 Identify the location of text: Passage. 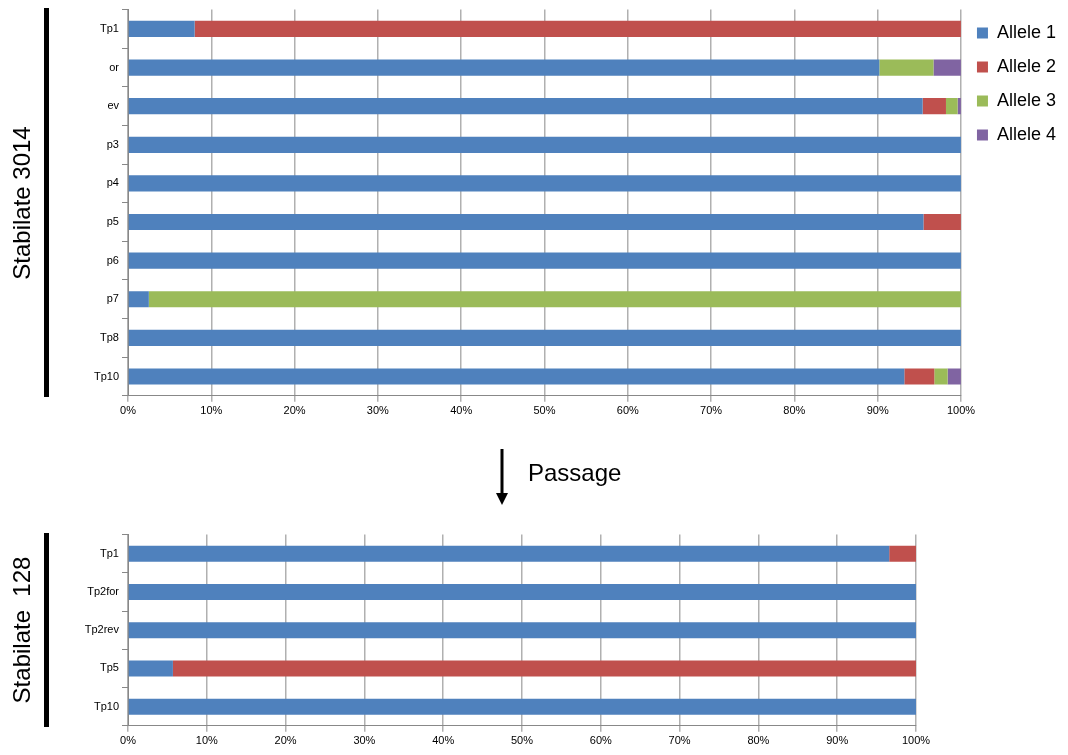
(575, 473).